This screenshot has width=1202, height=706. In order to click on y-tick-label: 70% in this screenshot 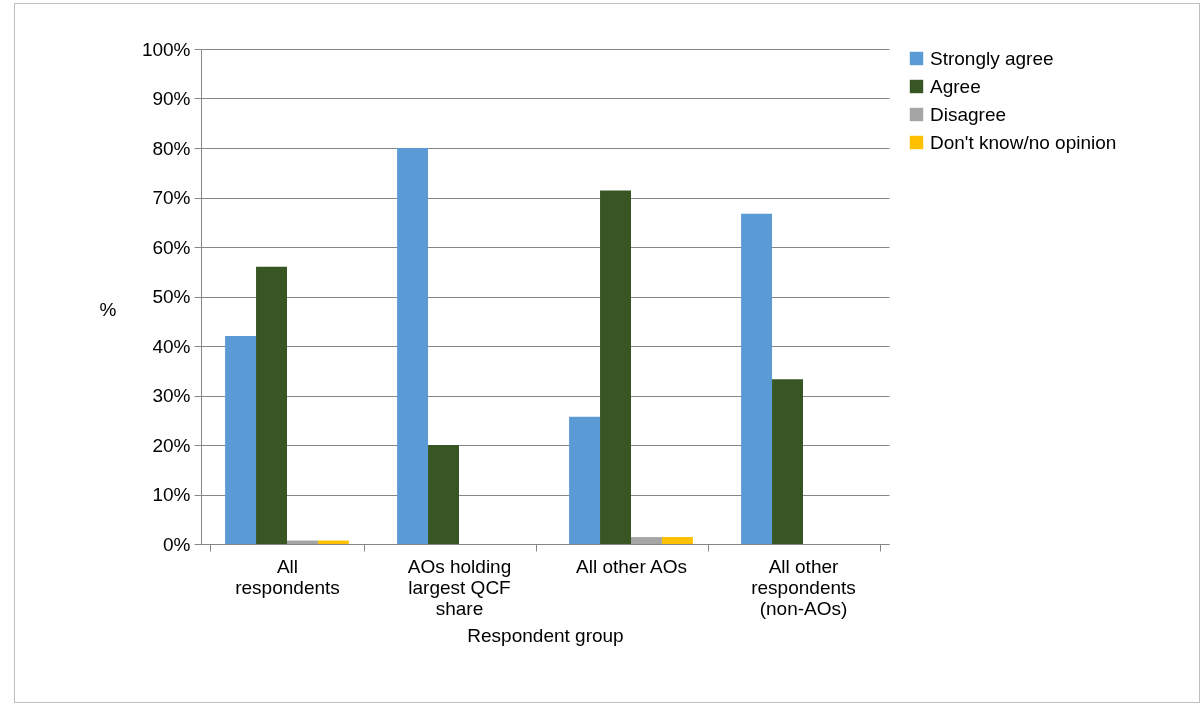, I will do `click(171, 197)`.